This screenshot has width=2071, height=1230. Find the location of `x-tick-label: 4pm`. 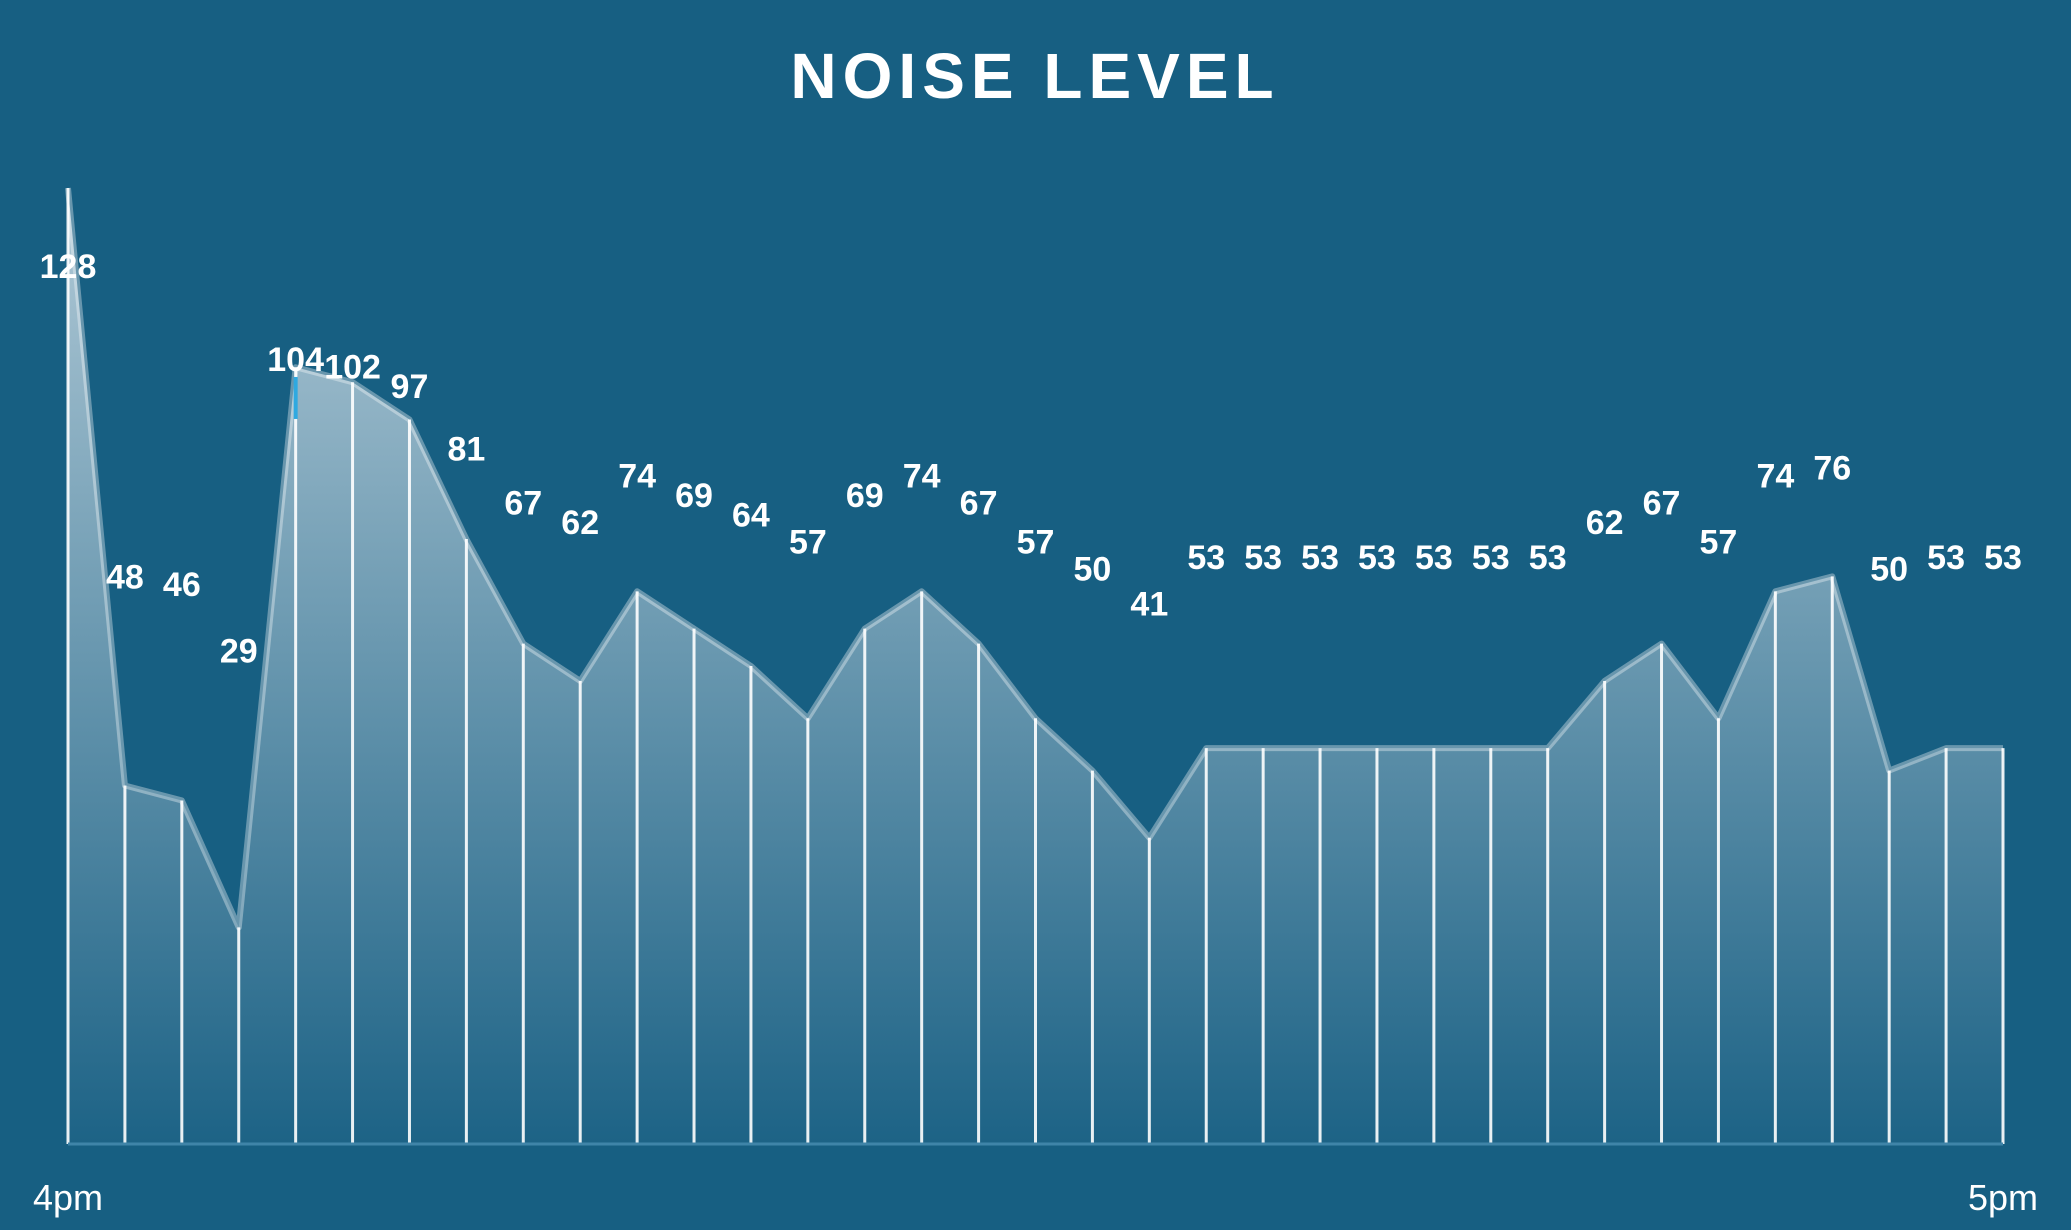

x-tick-label: 4pm is located at coordinates (68, 1197).